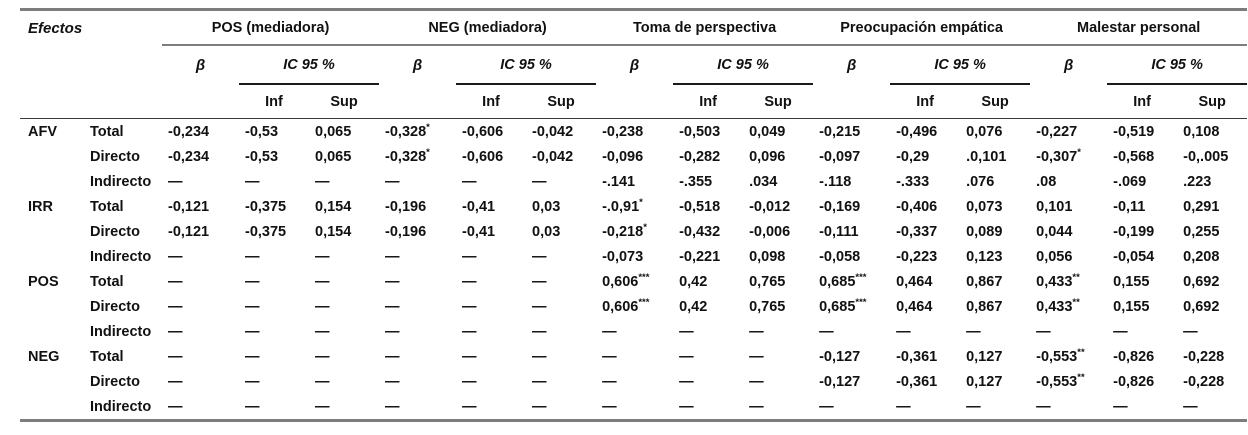 The image size is (1248, 435). I want to click on table-cell: -0,606, so click(483, 131).